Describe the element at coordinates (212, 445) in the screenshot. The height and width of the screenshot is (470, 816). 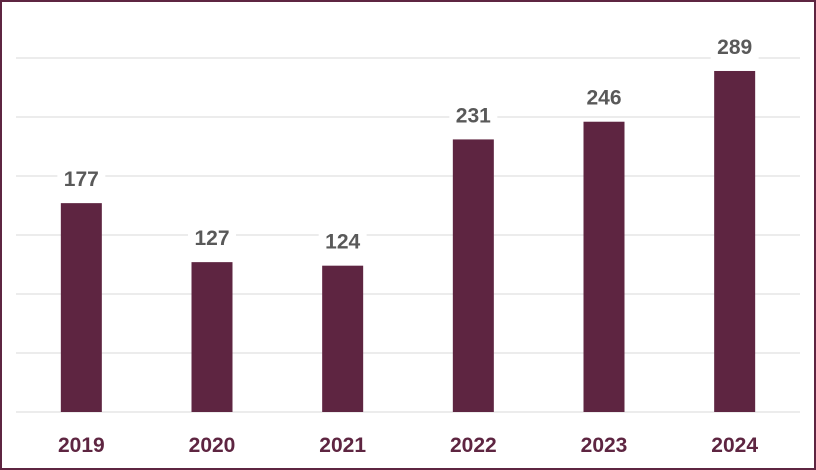
I see `x-tick-label-2020: 2020` at that location.